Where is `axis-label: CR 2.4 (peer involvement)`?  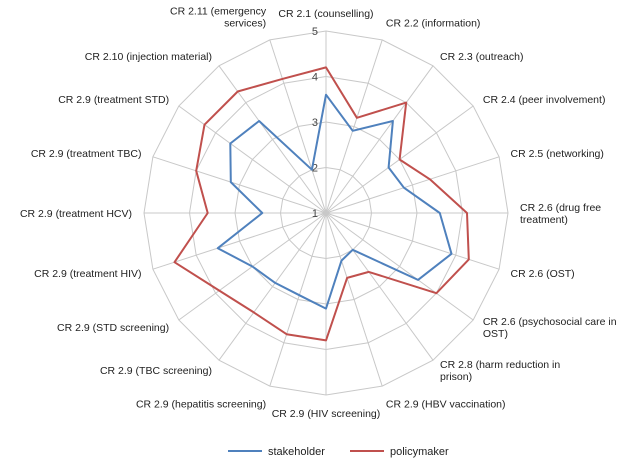 axis-label: CR 2.4 (peer involvement) is located at coordinates (544, 100).